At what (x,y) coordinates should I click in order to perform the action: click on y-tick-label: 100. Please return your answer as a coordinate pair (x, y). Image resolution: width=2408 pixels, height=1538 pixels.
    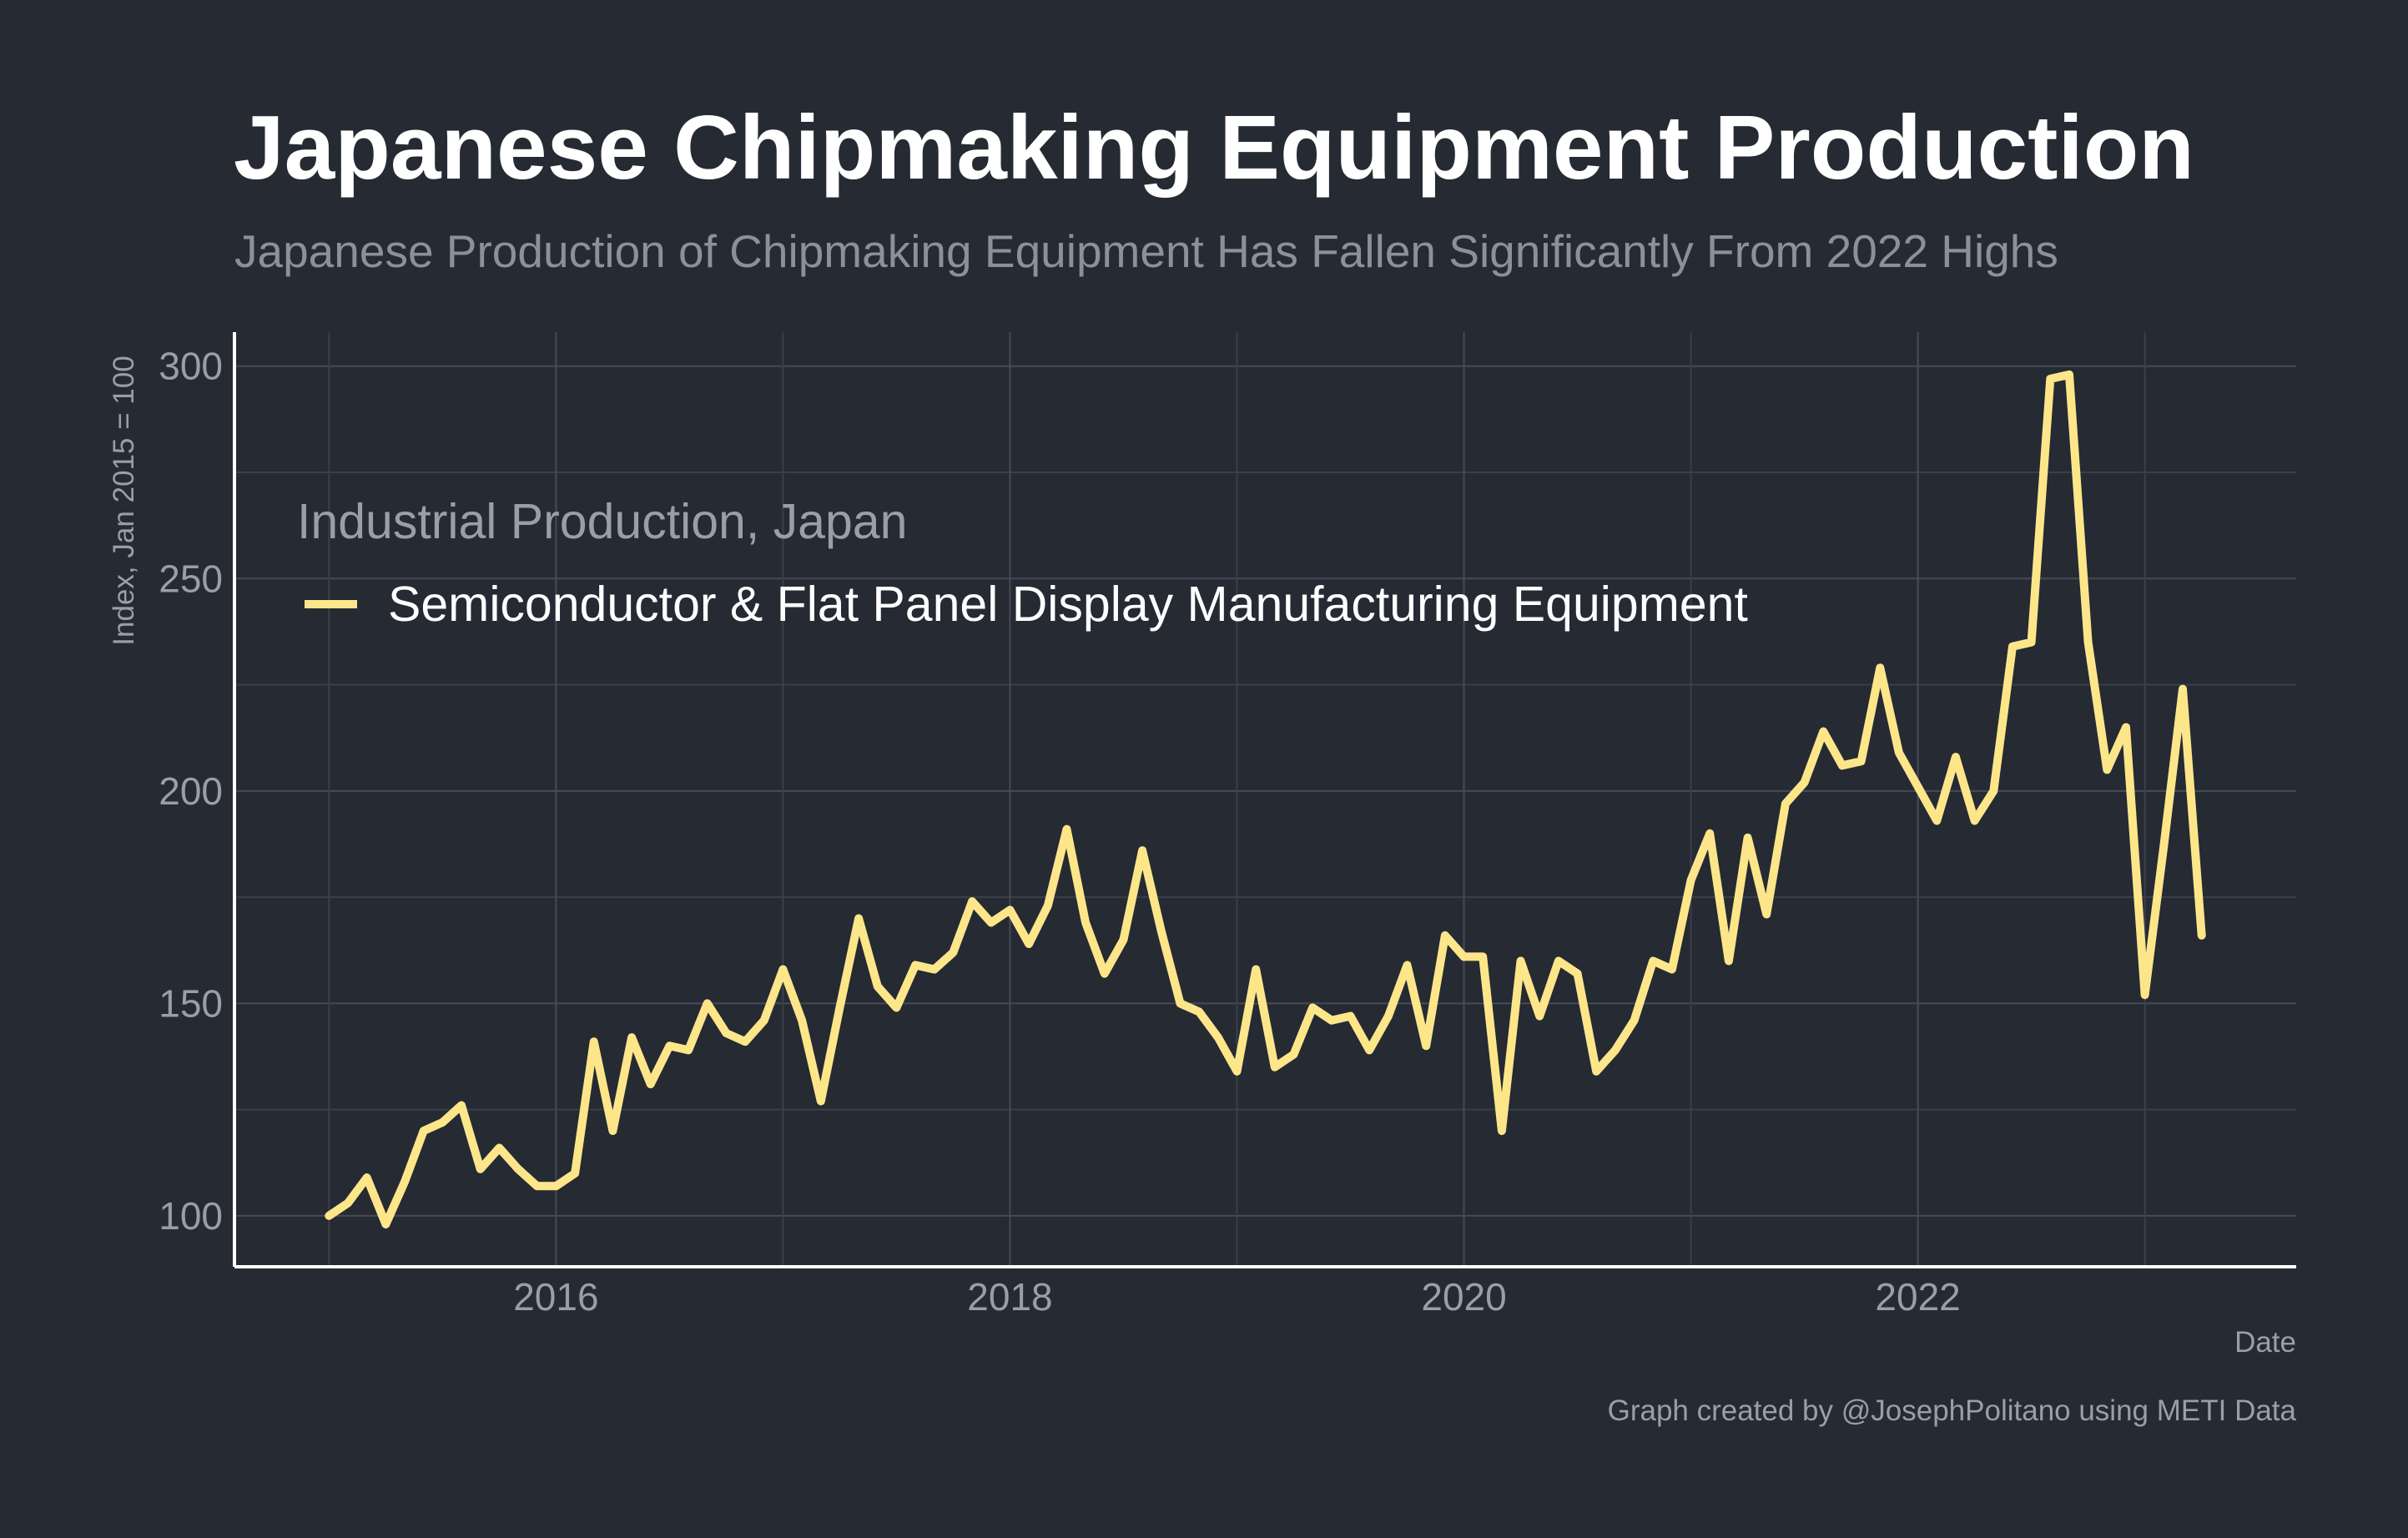
    Looking at the image, I should click on (191, 1216).